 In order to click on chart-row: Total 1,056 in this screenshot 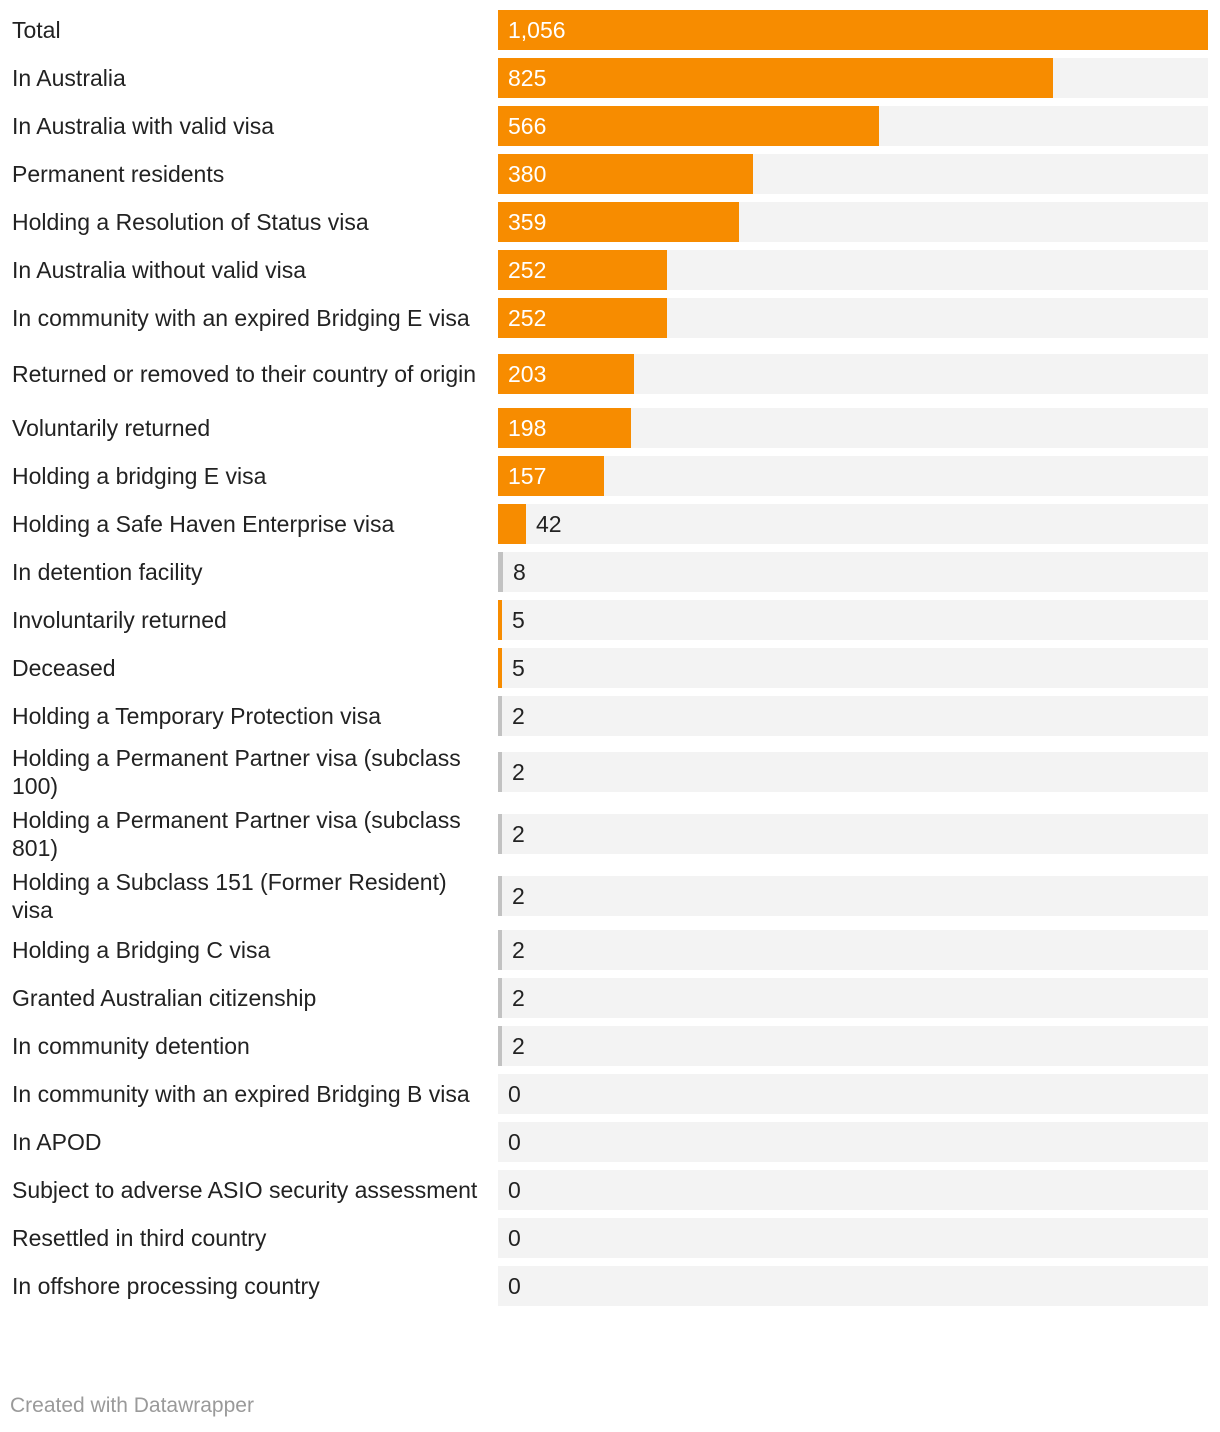, I will do `click(610, 30)`.